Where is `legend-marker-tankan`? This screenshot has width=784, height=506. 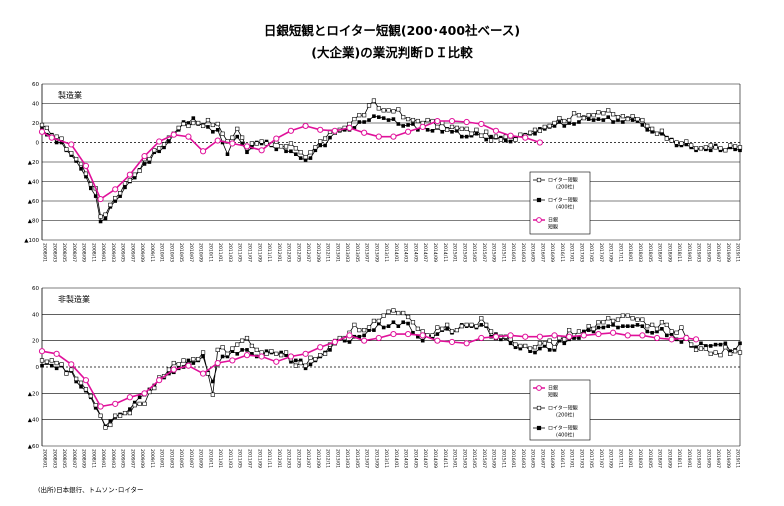
legend-marker-tankan is located at coordinates (539, 388).